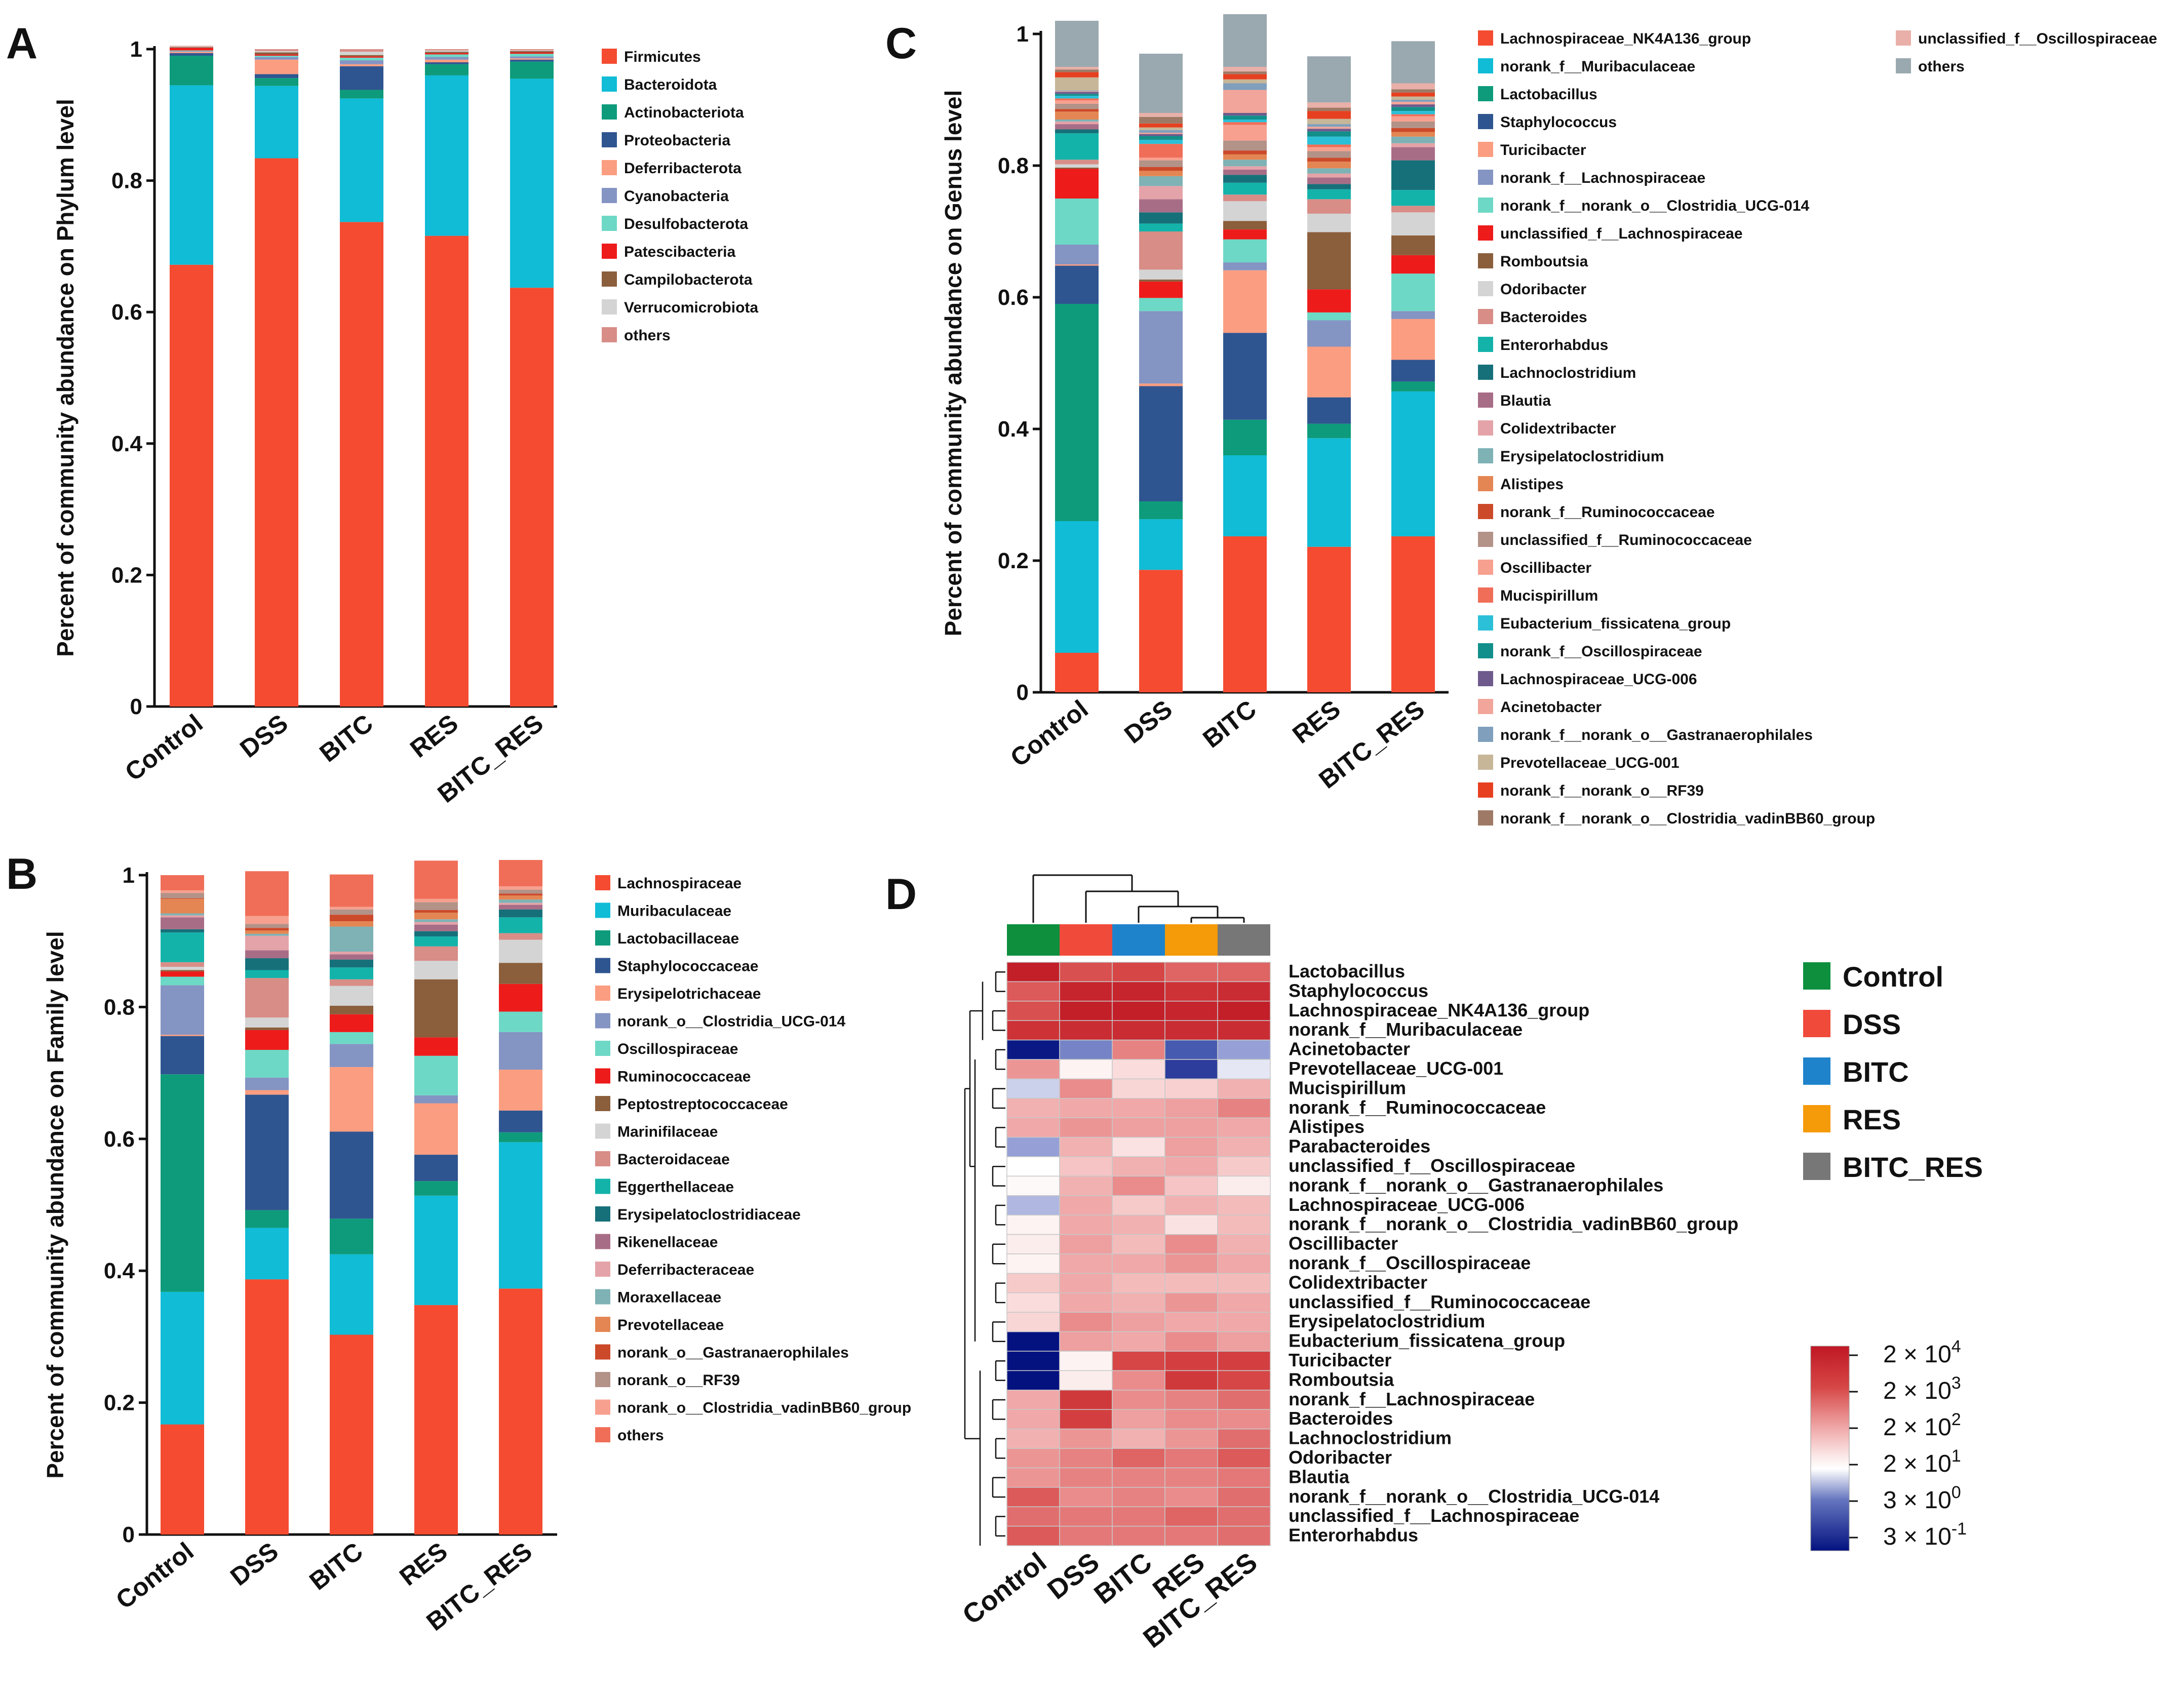 This screenshot has height=1690, width=2184. What do you see at coordinates (1329, 619) in the screenshot?
I see `bar-segment-lachnospiraceae-nk4a136-group` at bounding box center [1329, 619].